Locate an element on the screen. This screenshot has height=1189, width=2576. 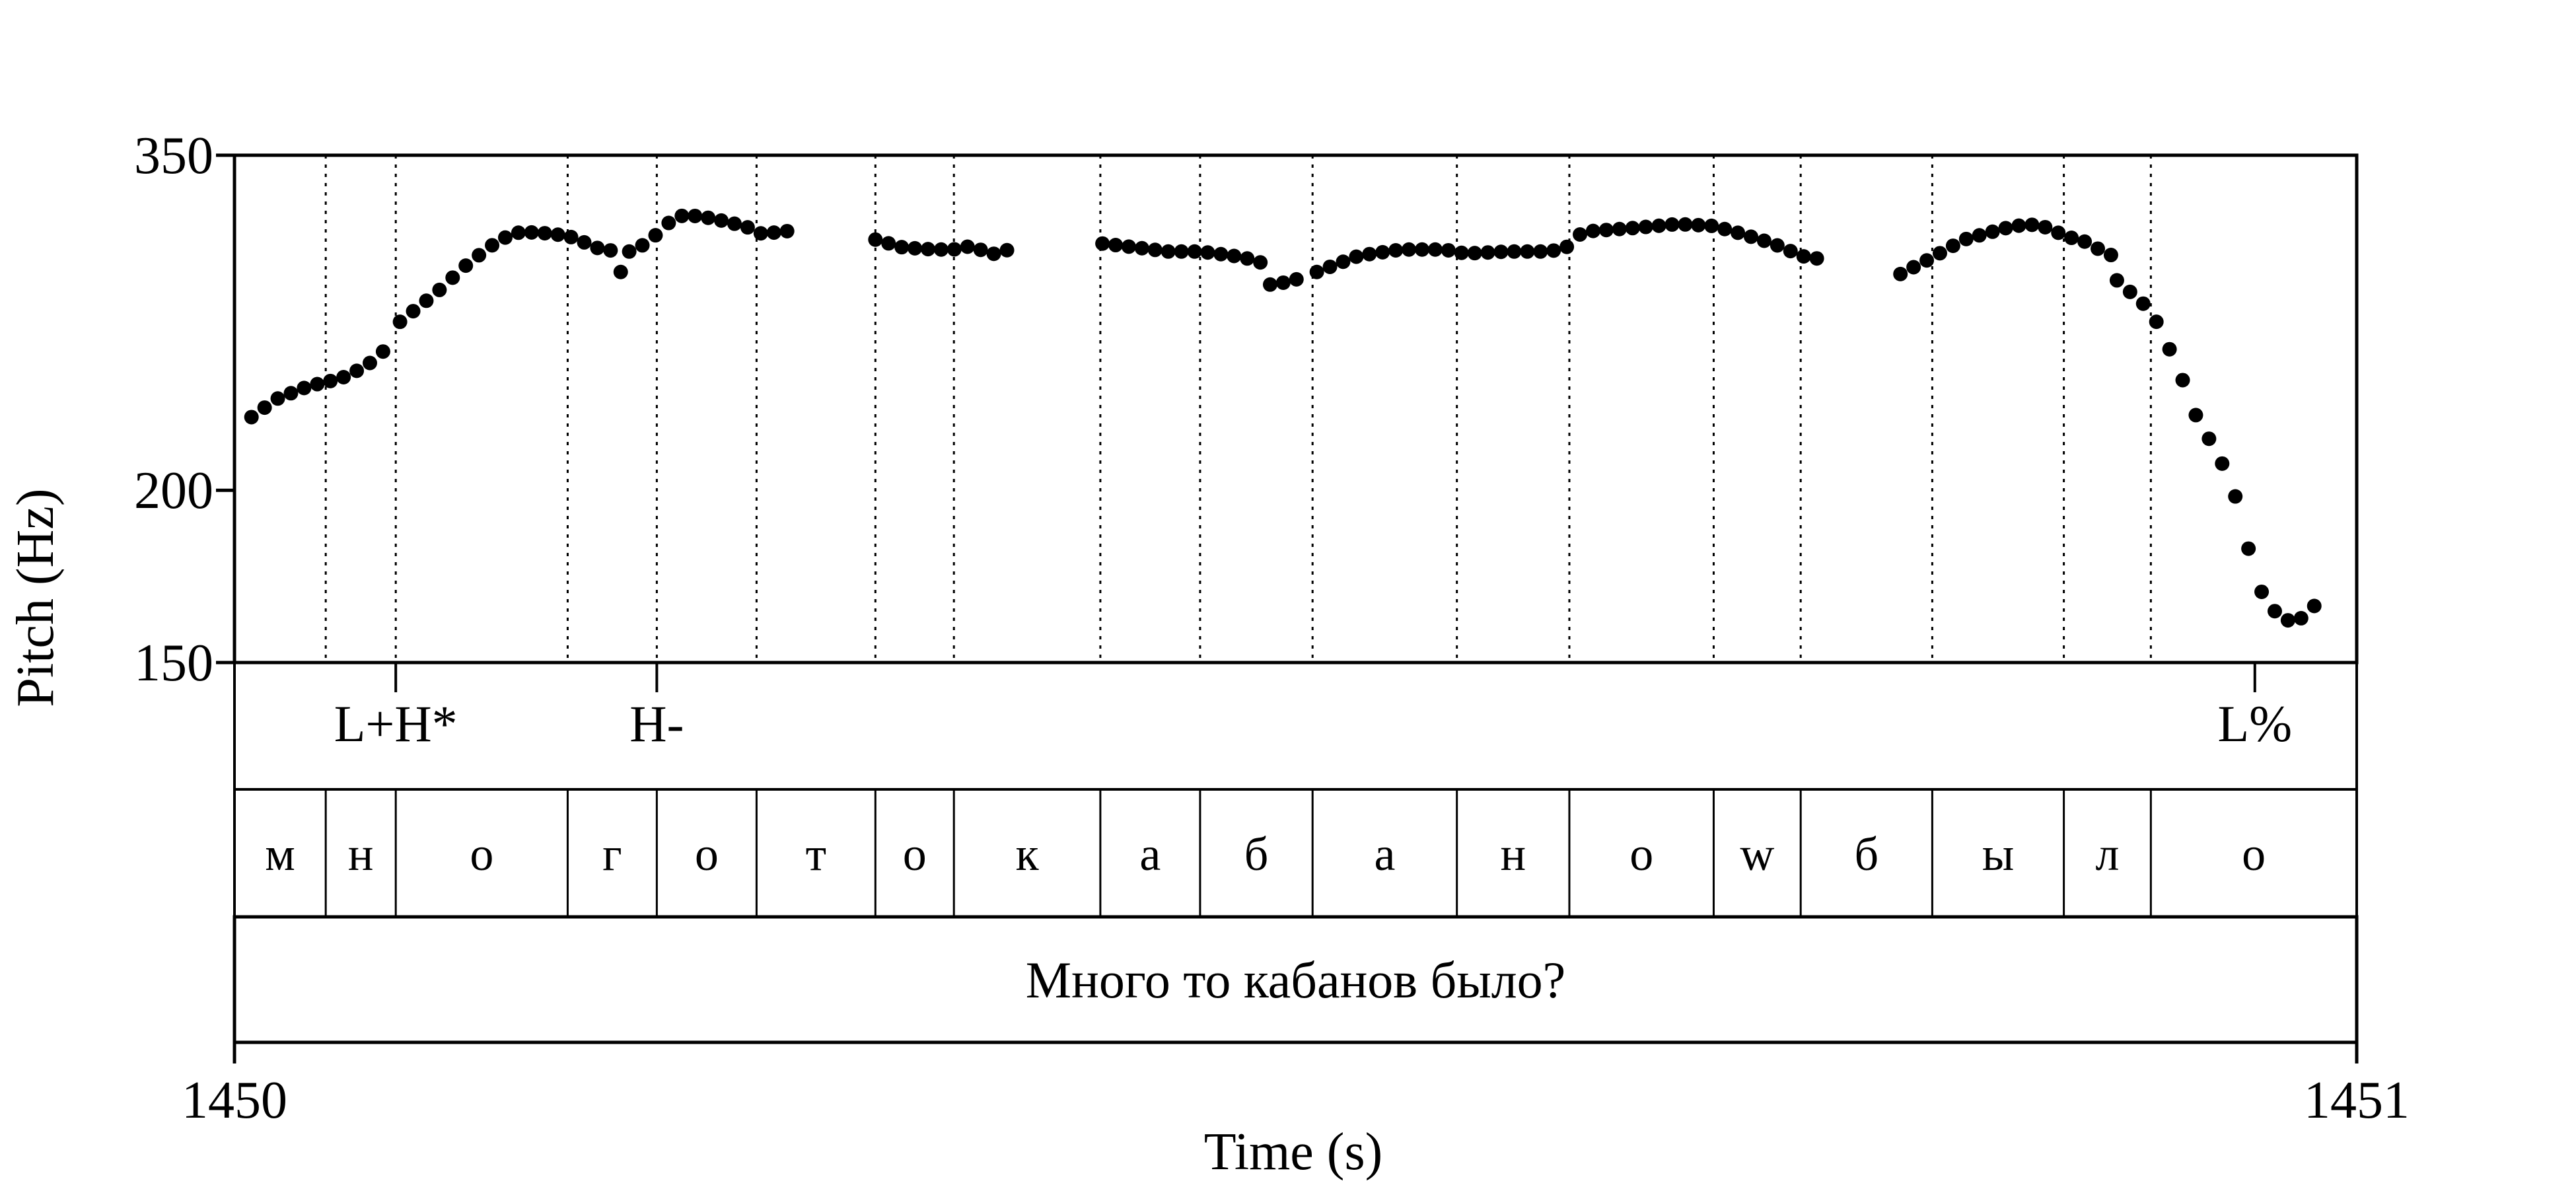
x-tick-label: 1451 is located at coordinates (2357, 1100).